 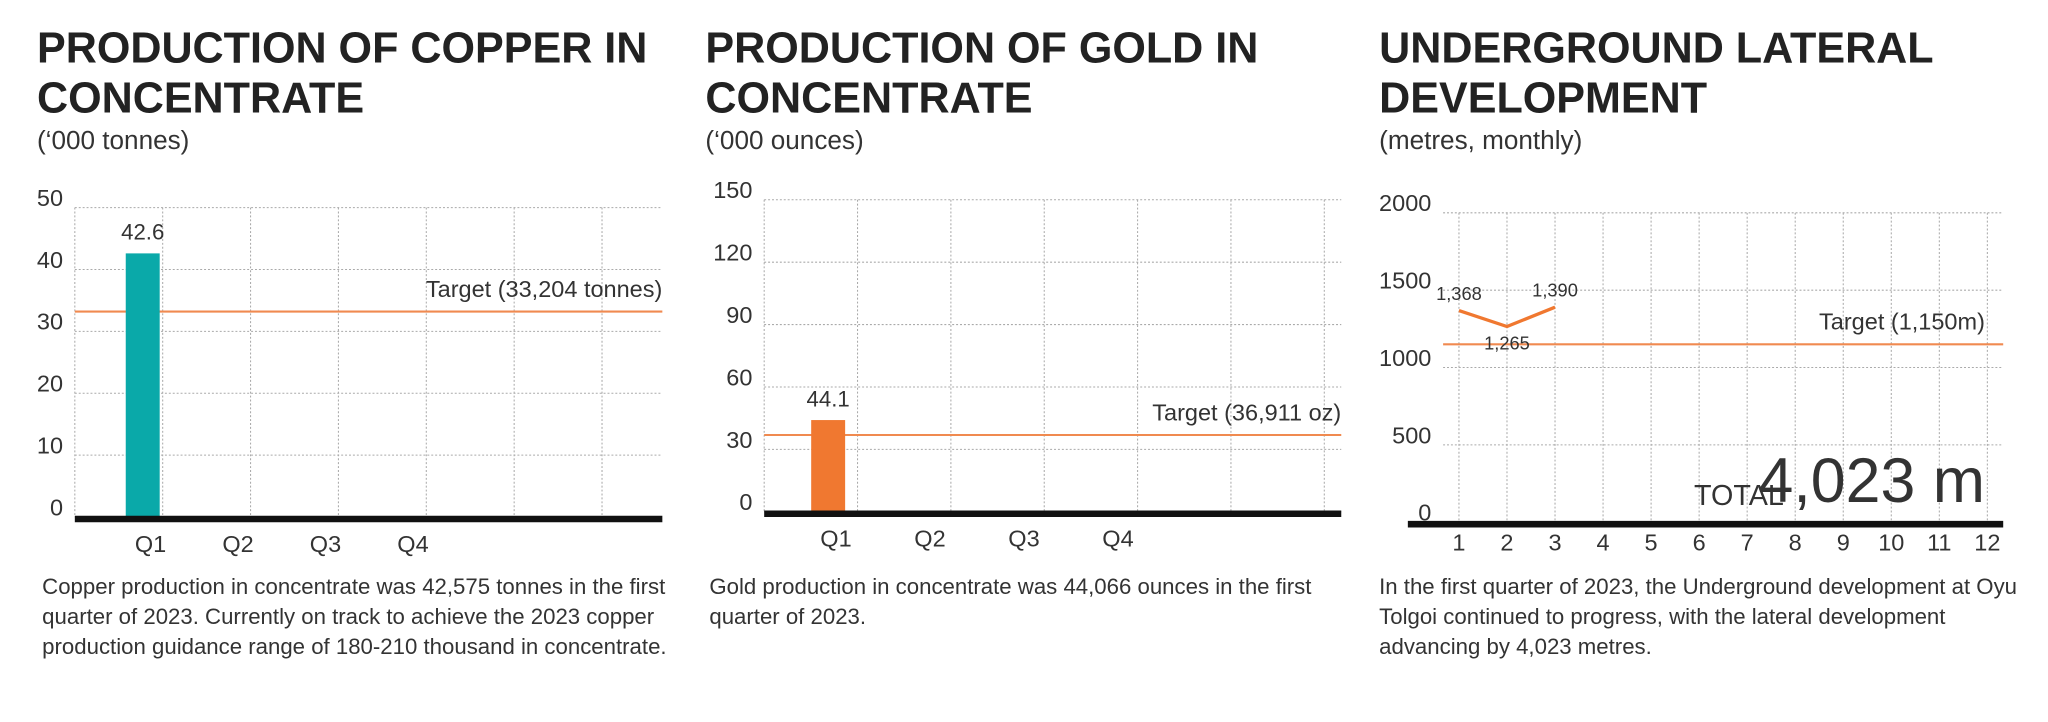 I want to click on y-tick-label: 1000, so click(x=1405, y=358).